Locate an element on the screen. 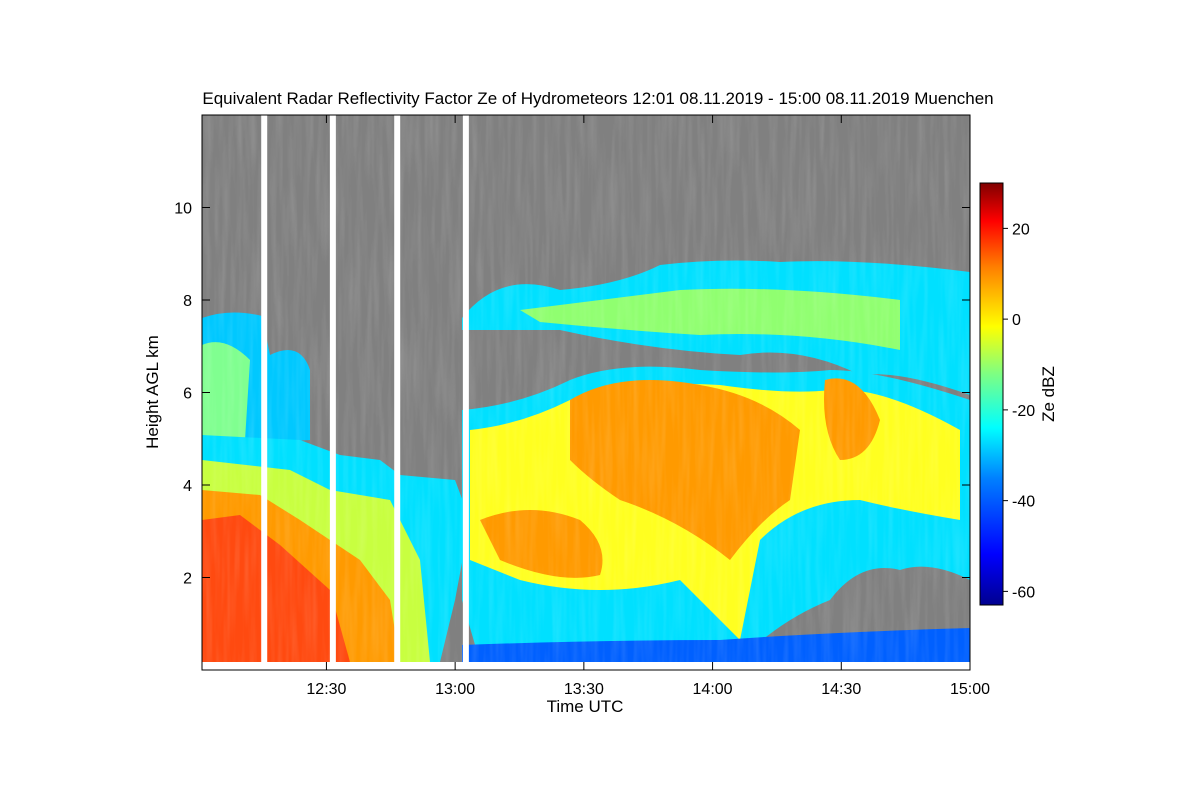 The width and height of the screenshot is (1200, 800). data-gaps is located at coordinates (365, 392).